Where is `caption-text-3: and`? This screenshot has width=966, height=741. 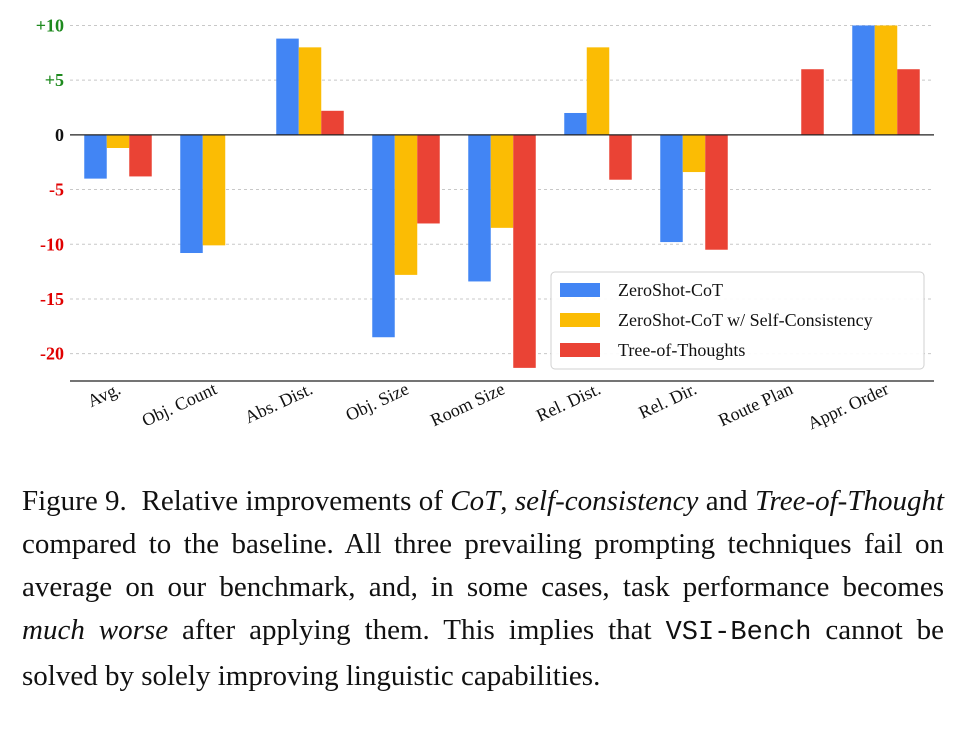 caption-text-3: and is located at coordinates (726, 501).